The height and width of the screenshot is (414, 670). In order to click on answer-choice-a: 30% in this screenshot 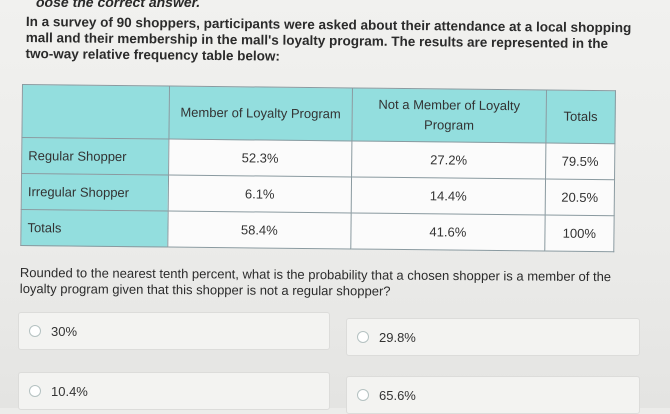, I will do `click(174, 331)`.